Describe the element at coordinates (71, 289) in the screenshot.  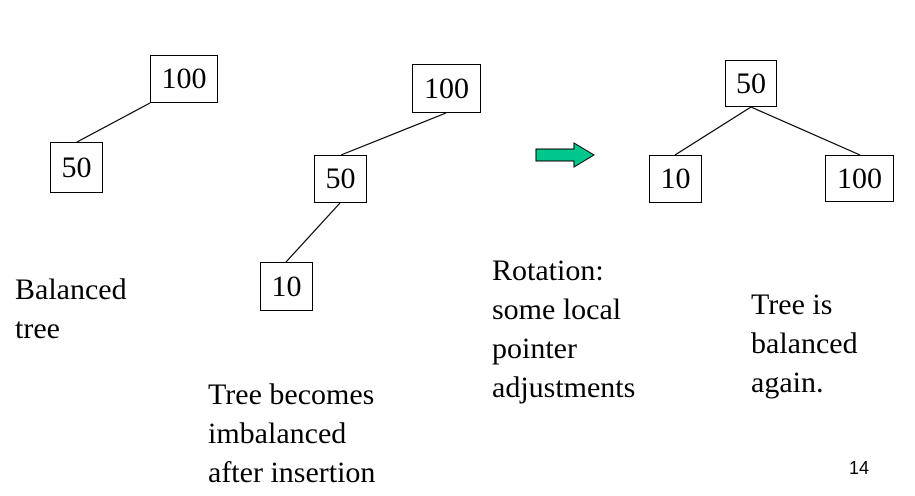
I see `caption-line: Balanced` at that location.